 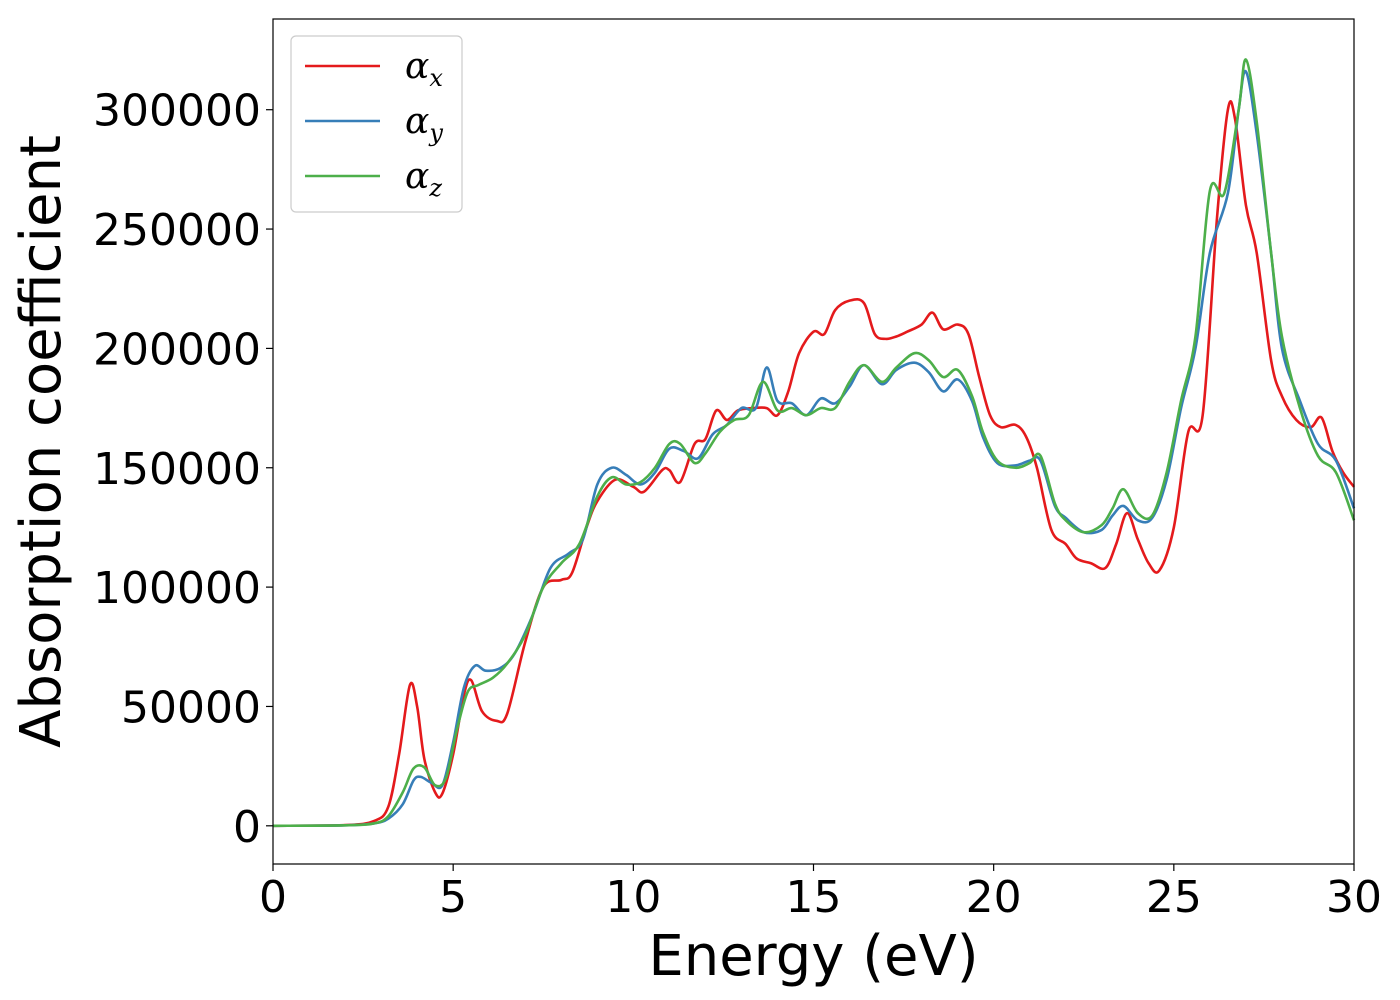 I want to click on x-tick-label: 20, so click(x=994, y=897).